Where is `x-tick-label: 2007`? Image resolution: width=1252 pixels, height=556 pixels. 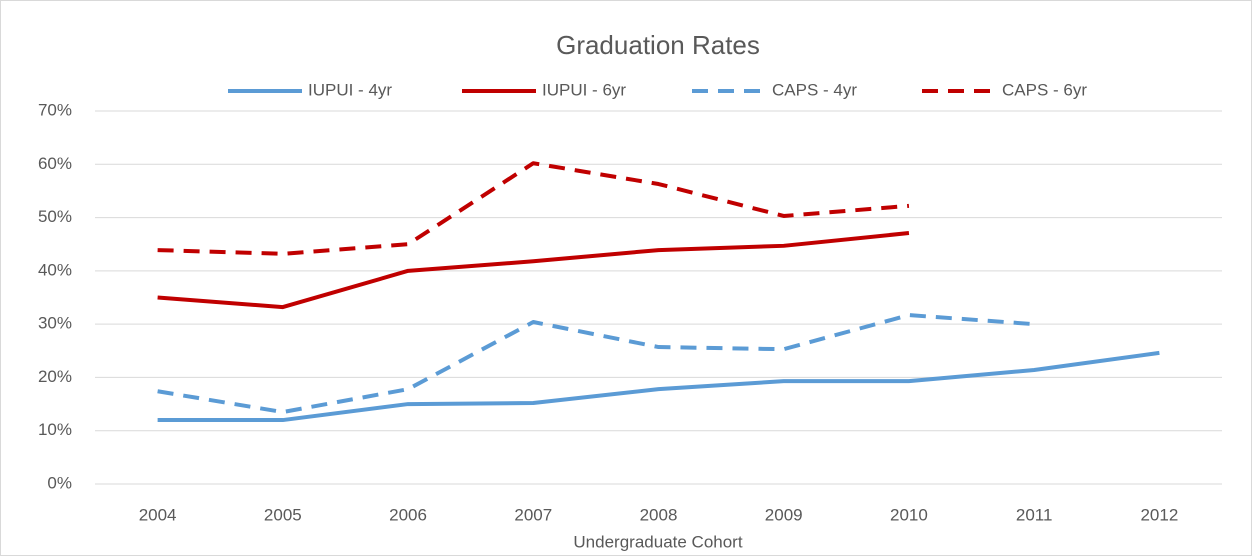 x-tick-label: 2007 is located at coordinates (533, 514).